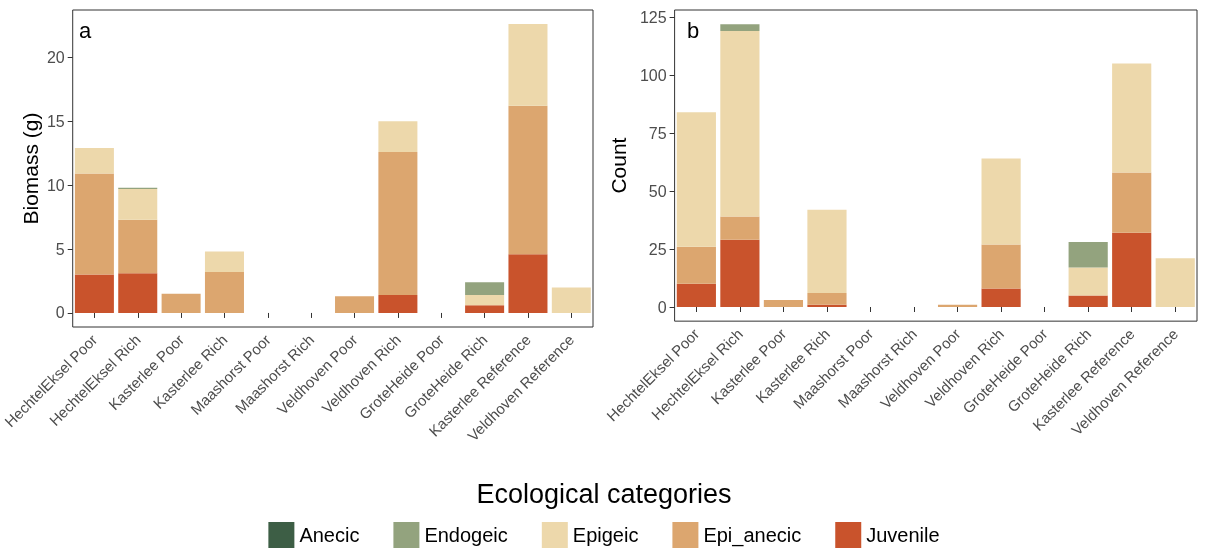 This screenshot has height=557, width=1208. I want to click on legend-label: Endogeic, so click(466, 535).